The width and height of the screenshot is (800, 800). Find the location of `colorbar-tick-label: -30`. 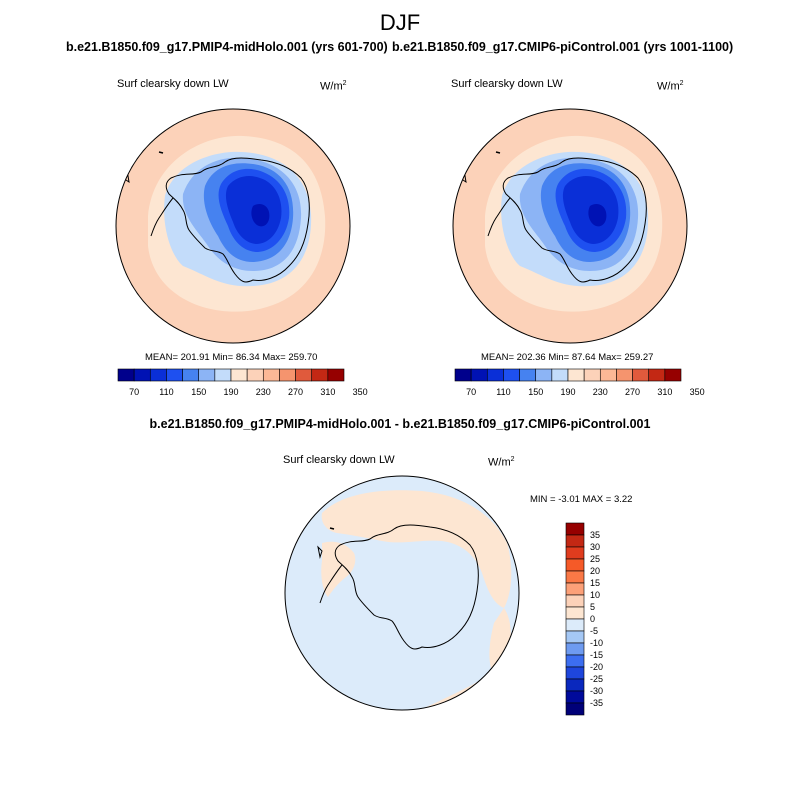

colorbar-tick-label: -30 is located at coordinates (596, 691).